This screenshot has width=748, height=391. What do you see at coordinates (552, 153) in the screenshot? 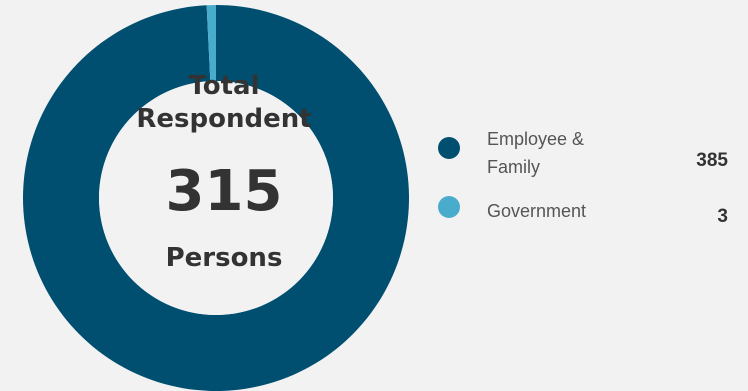
I see `legend-label-employee-family: Employee & Family` at bounding box center [552, 153].